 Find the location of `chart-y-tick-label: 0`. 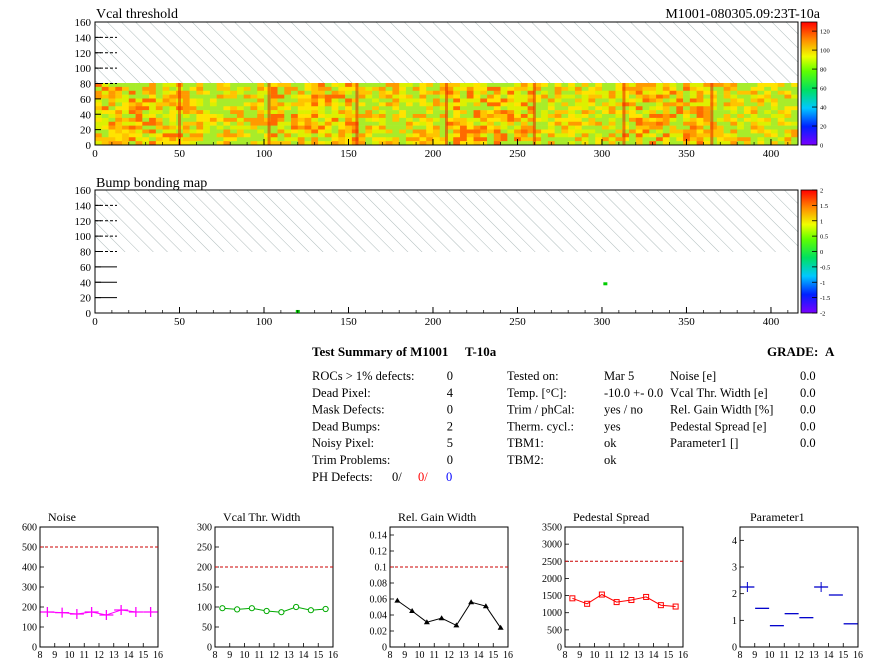

chart-y-tick-label: 0 is located at coordinates (384, 648).